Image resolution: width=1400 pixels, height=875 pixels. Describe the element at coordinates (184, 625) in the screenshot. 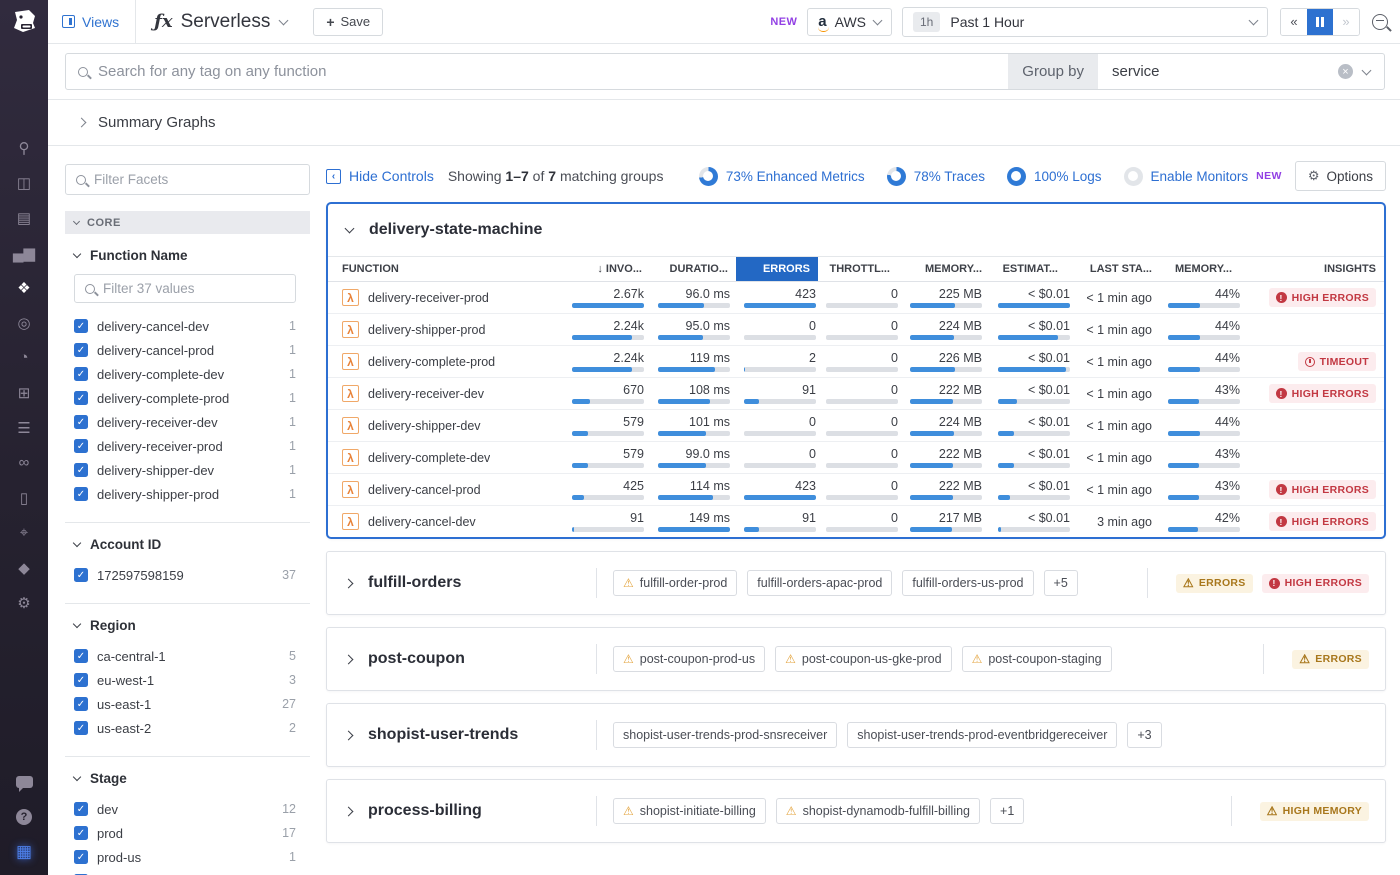

I see `facet-section-header: Region` at that location.